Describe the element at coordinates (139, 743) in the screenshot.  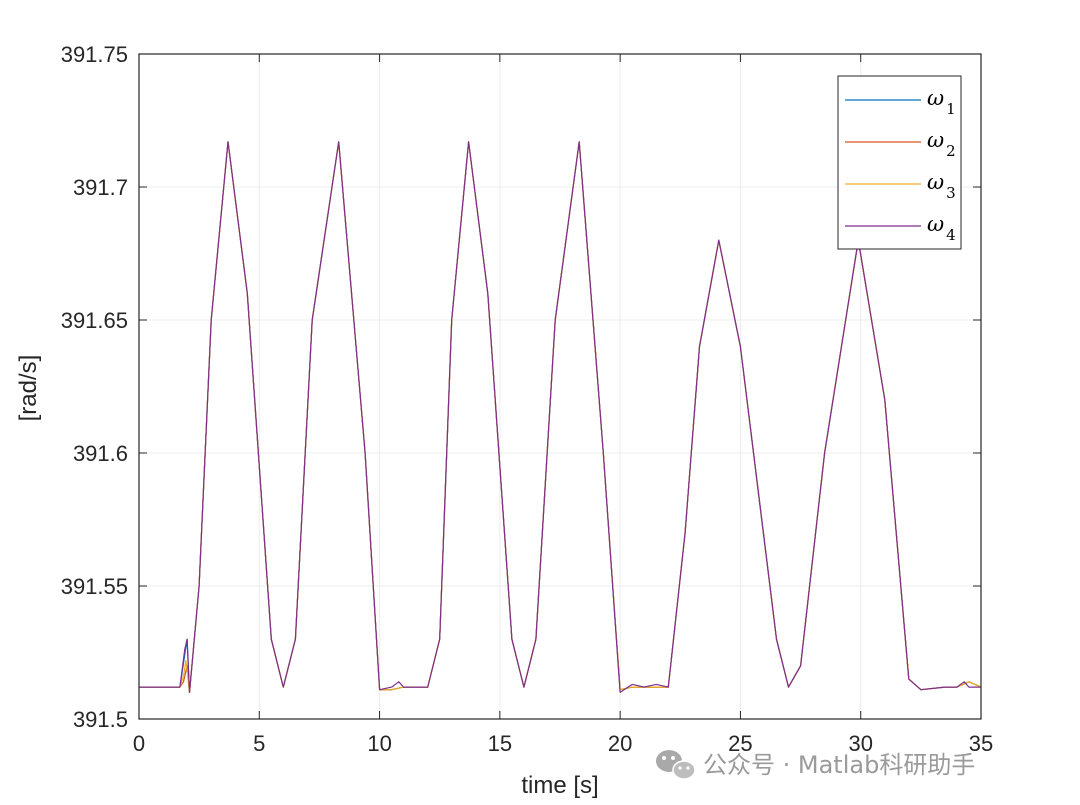
I see `x-tick-label: 0` at that location.